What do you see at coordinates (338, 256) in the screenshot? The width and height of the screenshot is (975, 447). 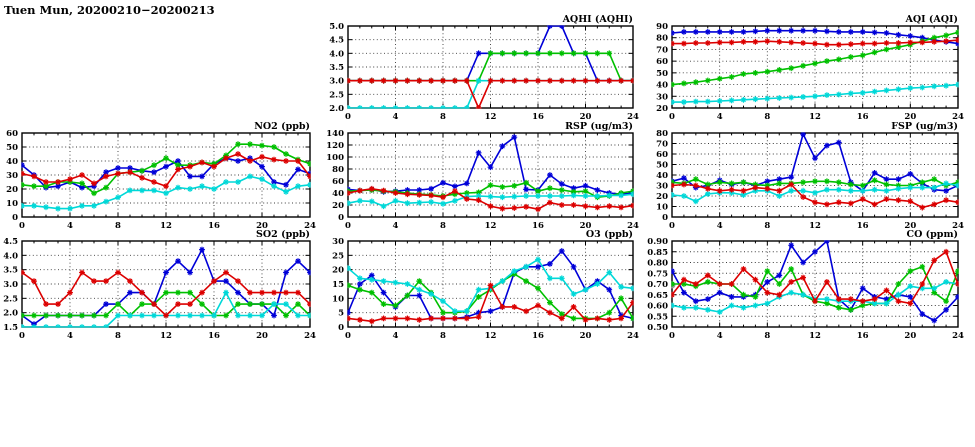 I see `svg-text: 25` at bounding box center [338, 256].